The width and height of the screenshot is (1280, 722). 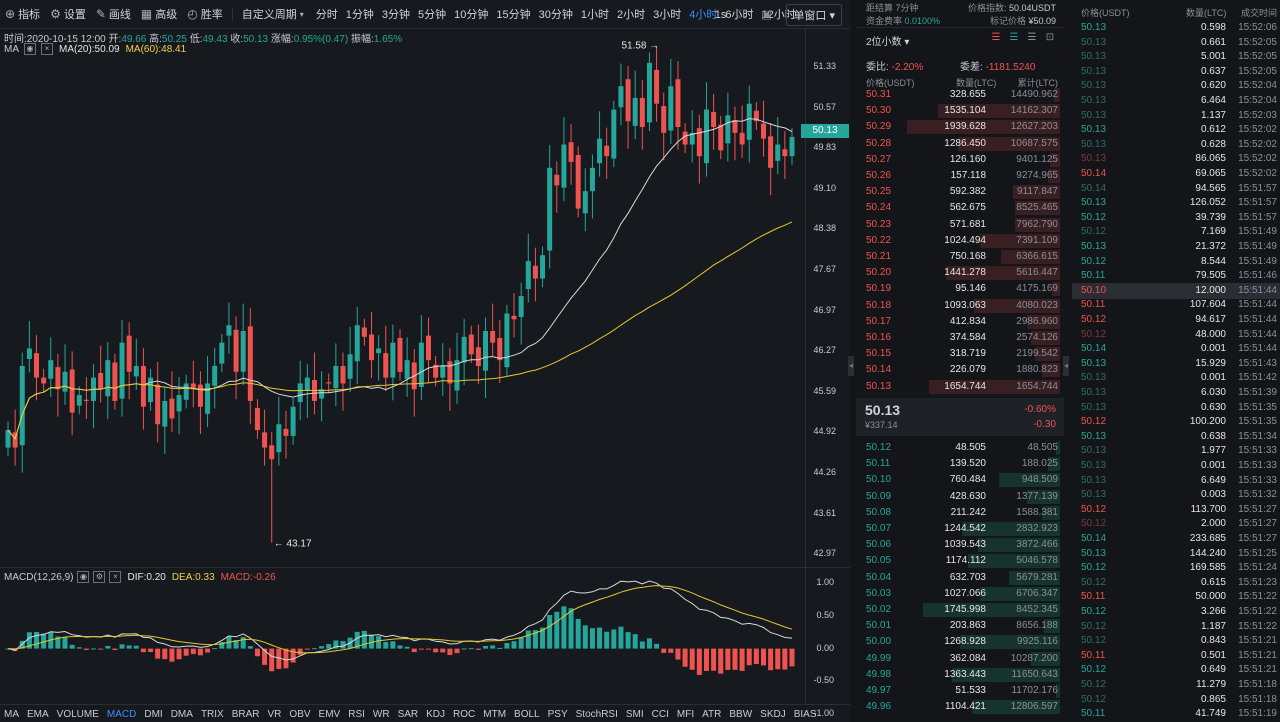 I want to click on ask-row: 50.28 1286.450 10687.575, so click(x=960, y=144).